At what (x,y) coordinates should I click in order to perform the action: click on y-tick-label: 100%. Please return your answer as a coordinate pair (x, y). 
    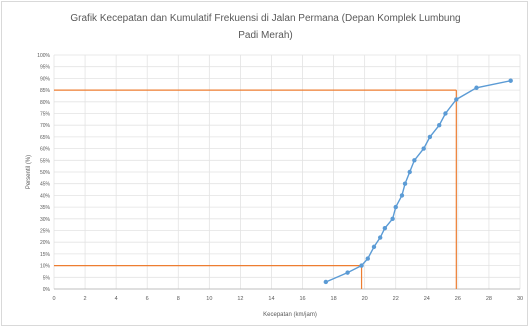
    Looking at the image, I should click on (43, 56).